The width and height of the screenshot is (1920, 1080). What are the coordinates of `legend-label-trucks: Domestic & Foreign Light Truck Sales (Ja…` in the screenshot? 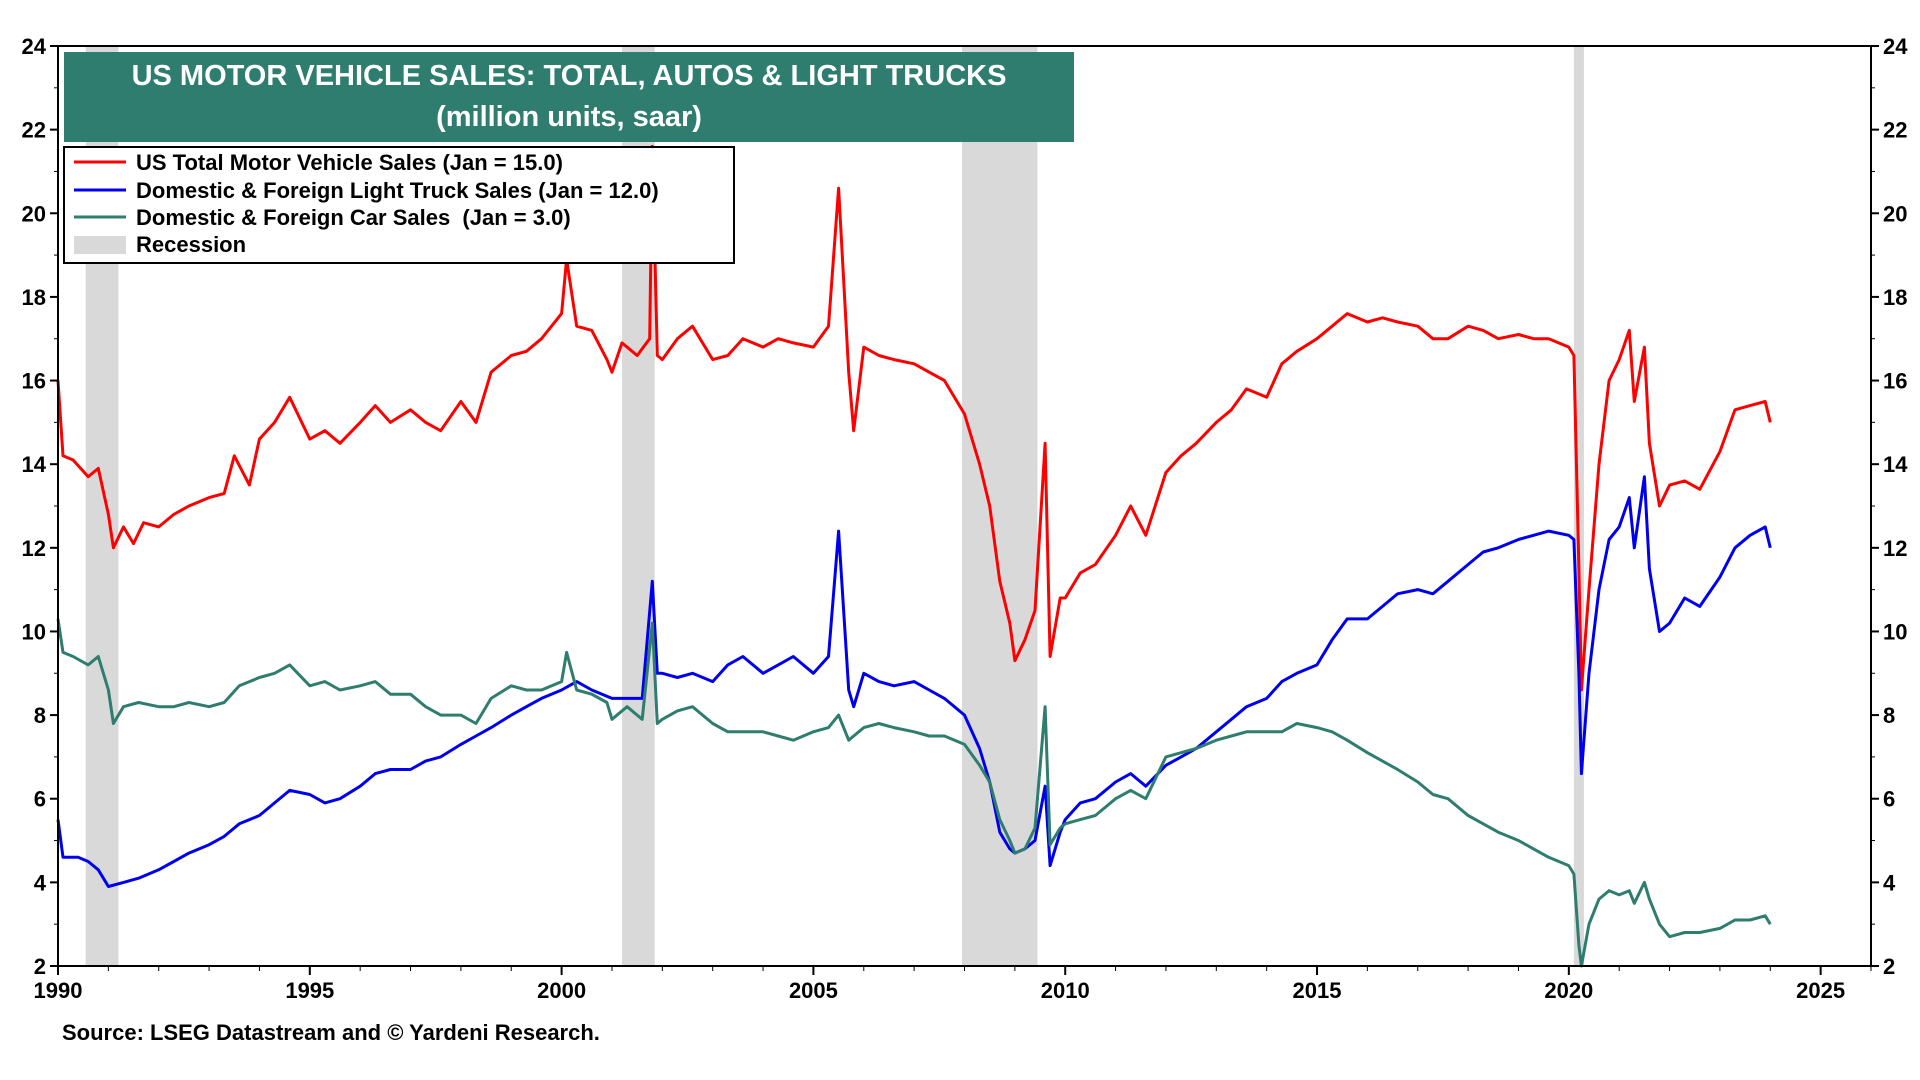 It's located at (397, 190).